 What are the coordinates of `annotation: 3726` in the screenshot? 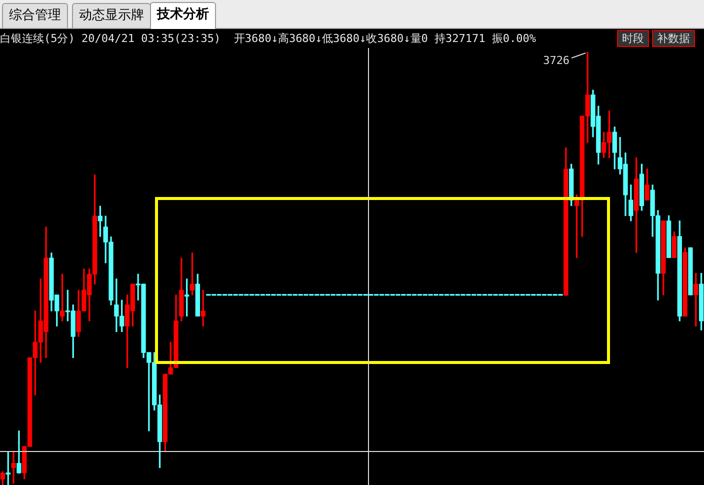 It's located at (556, 60).